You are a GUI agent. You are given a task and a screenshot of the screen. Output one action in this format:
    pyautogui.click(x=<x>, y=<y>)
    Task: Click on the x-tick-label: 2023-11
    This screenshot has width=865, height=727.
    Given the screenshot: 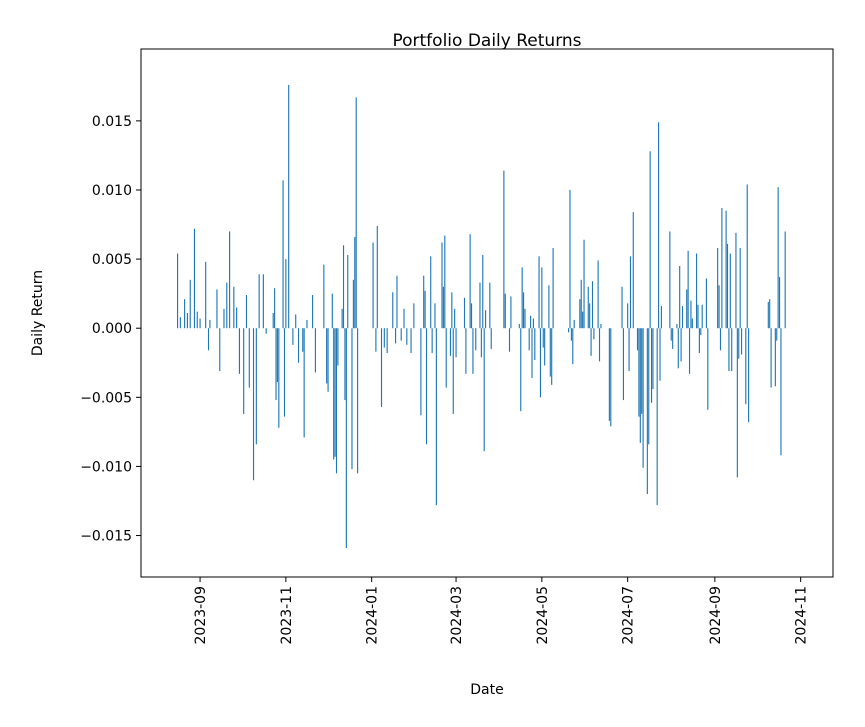 What is the action you would take?
    pyautogui.click(x=287, y=615)
    